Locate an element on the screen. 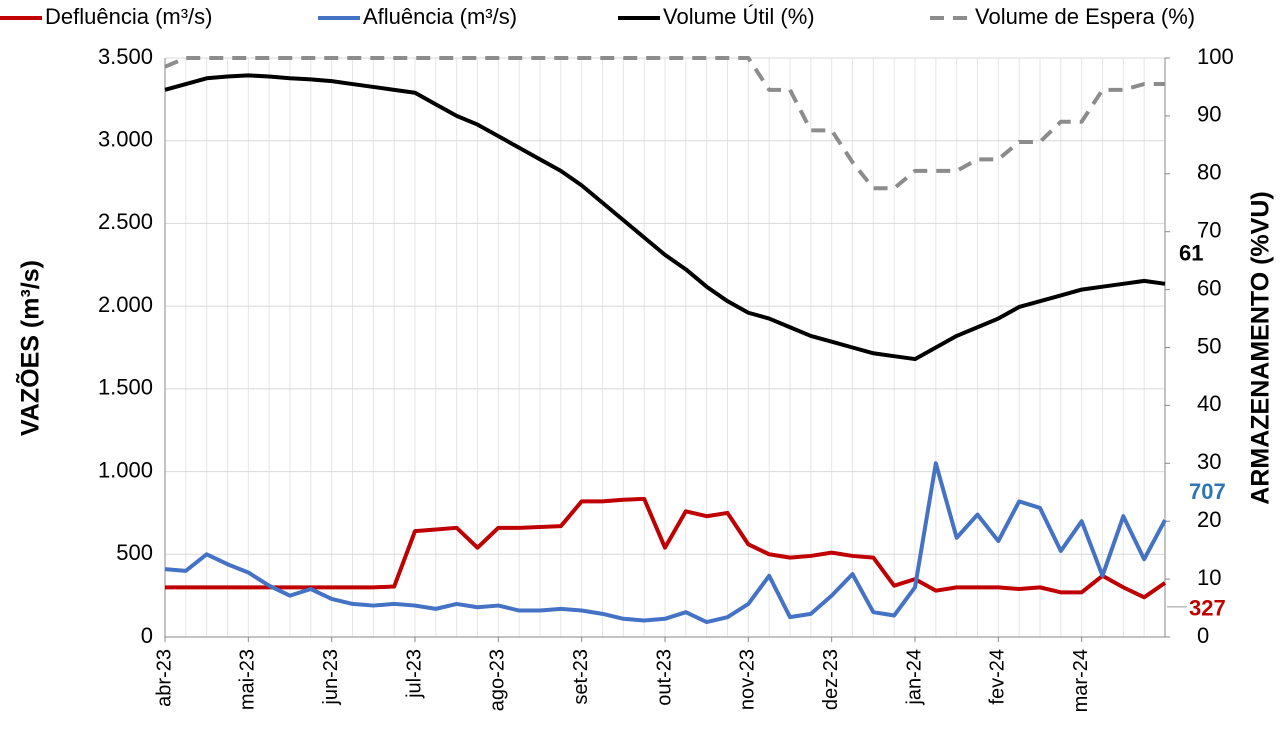 The image size is (1284, 738). x-tick-label: jan-24 is located at coordinates (914, 677).